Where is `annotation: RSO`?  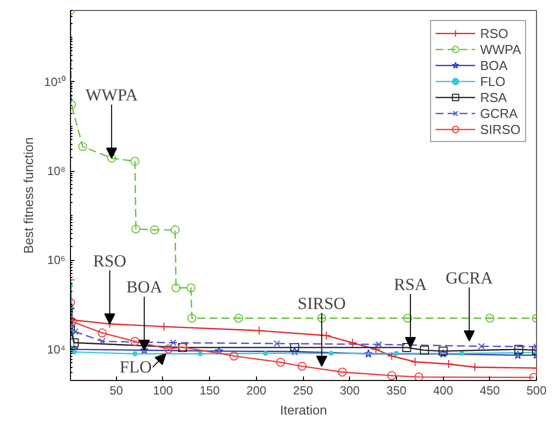 annotation: RSO is located at coordinates (109, 260).